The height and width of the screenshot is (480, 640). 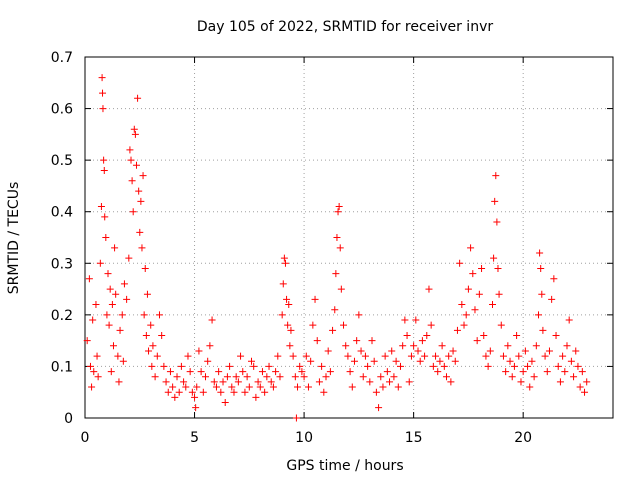 What do you see at coordinates (523, 438) in the screenshot?
I see `x-tick-label-4: 20` at bounding box center [523, 438].